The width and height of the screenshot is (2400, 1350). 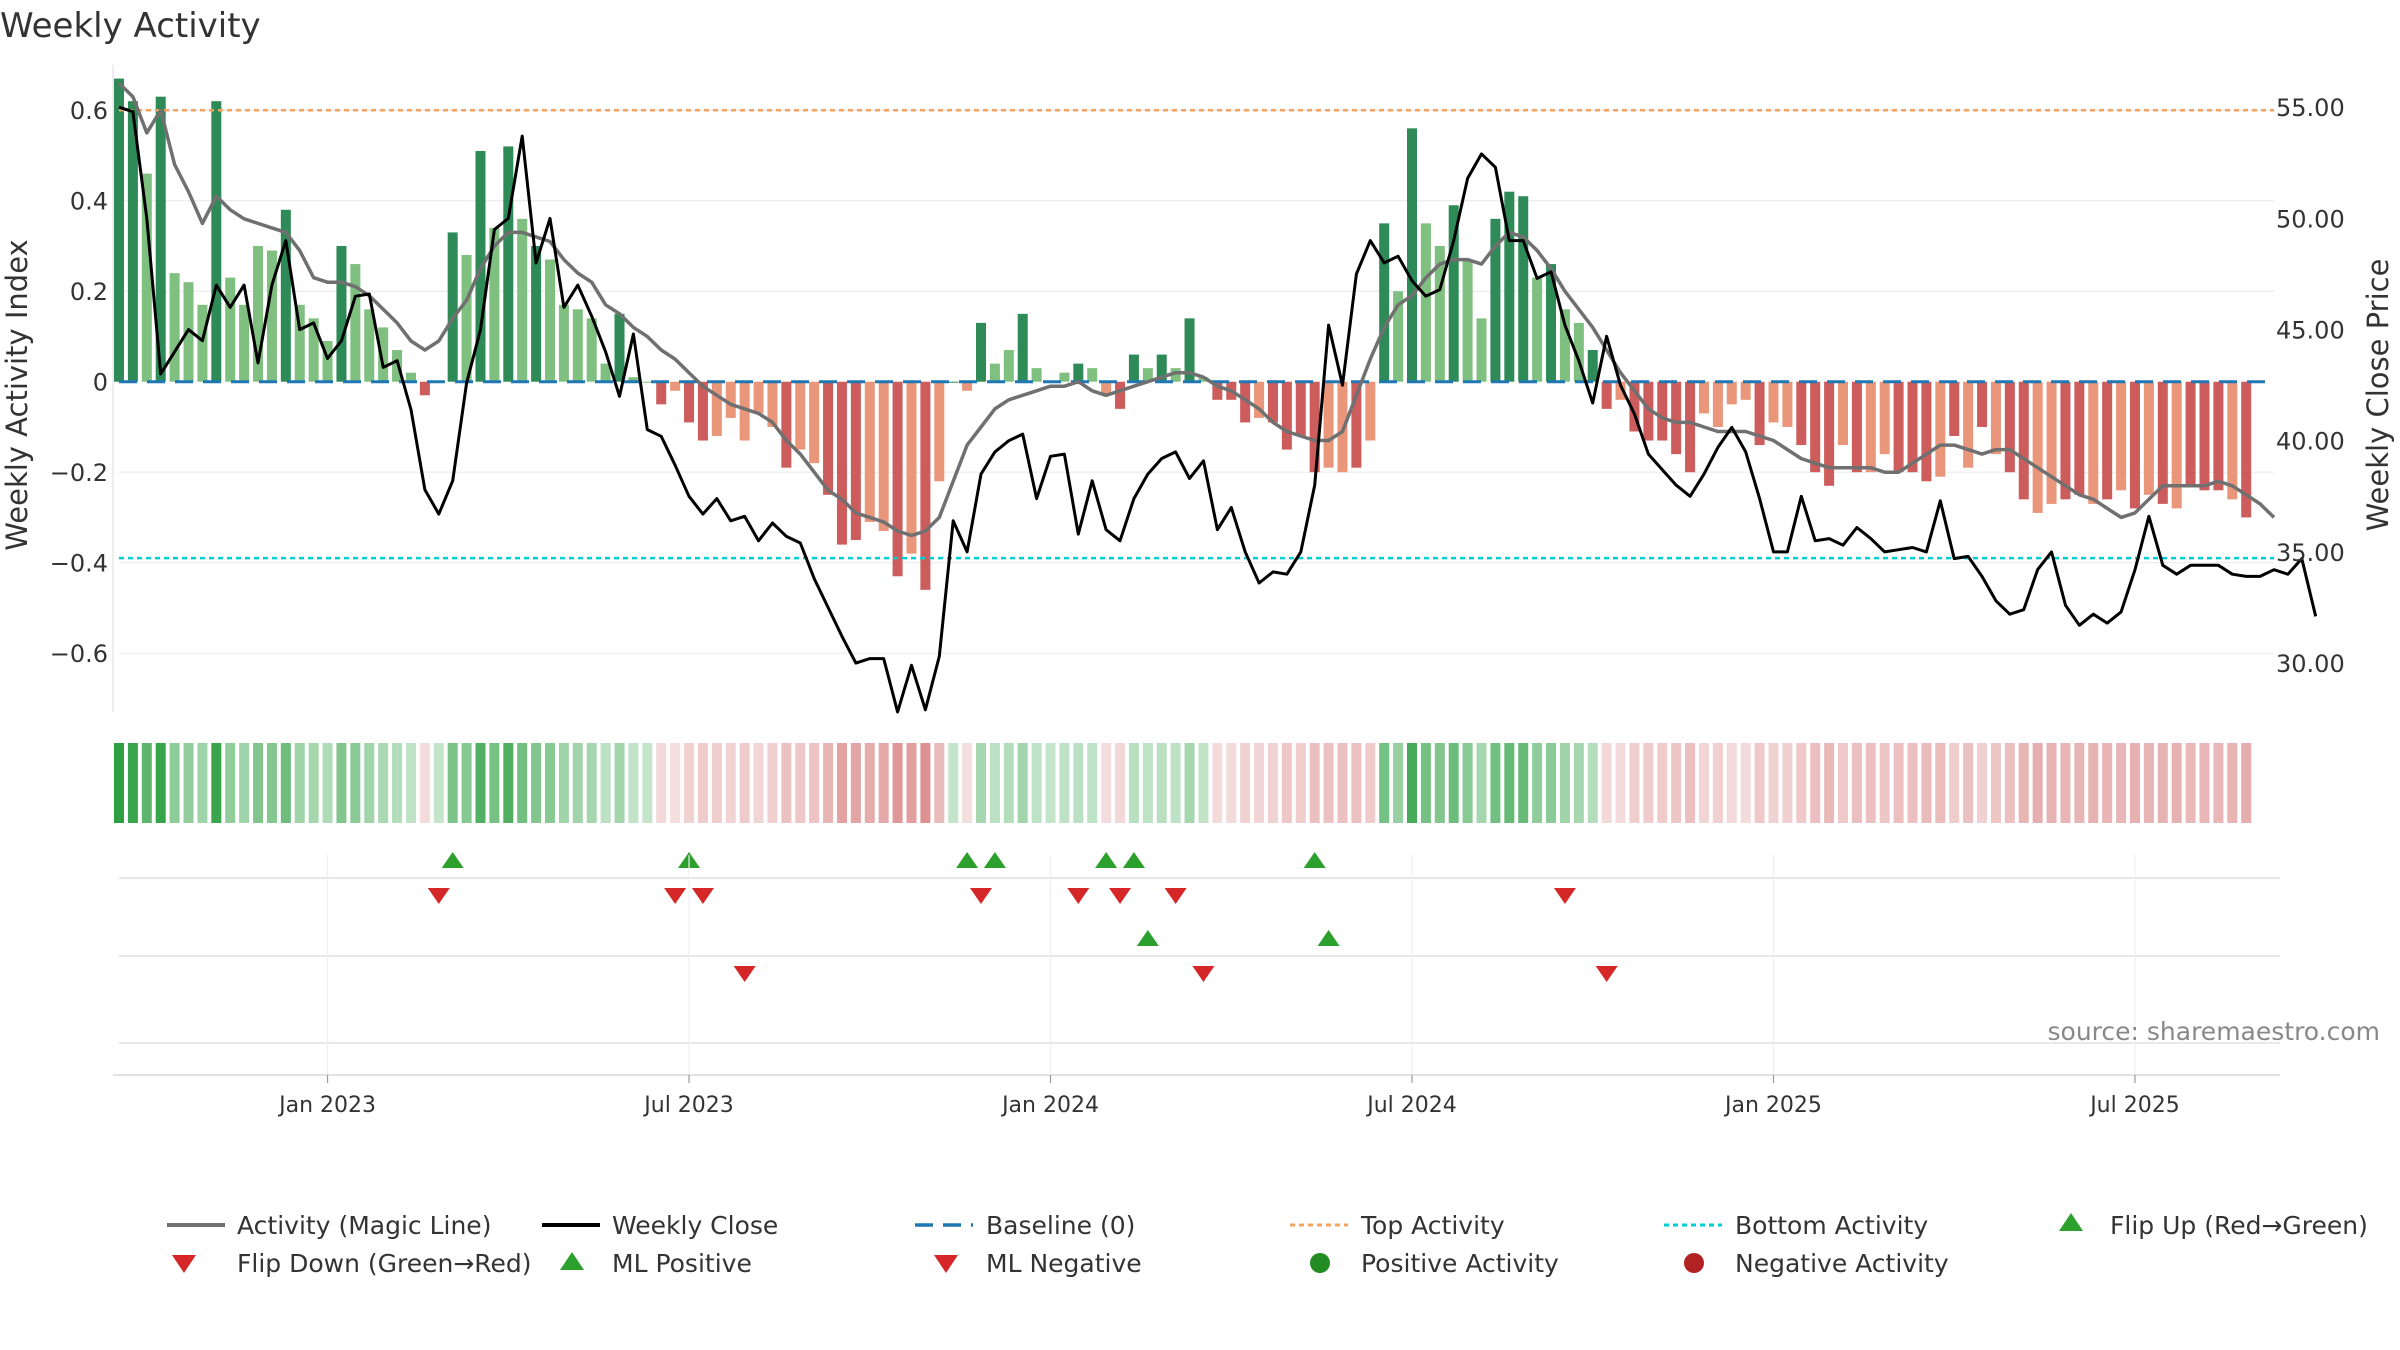 What do you see at coordinates (695, 1225) in the screenshot?
I see `legend-label: Weekly Close` at bounding box center [695, 1225].